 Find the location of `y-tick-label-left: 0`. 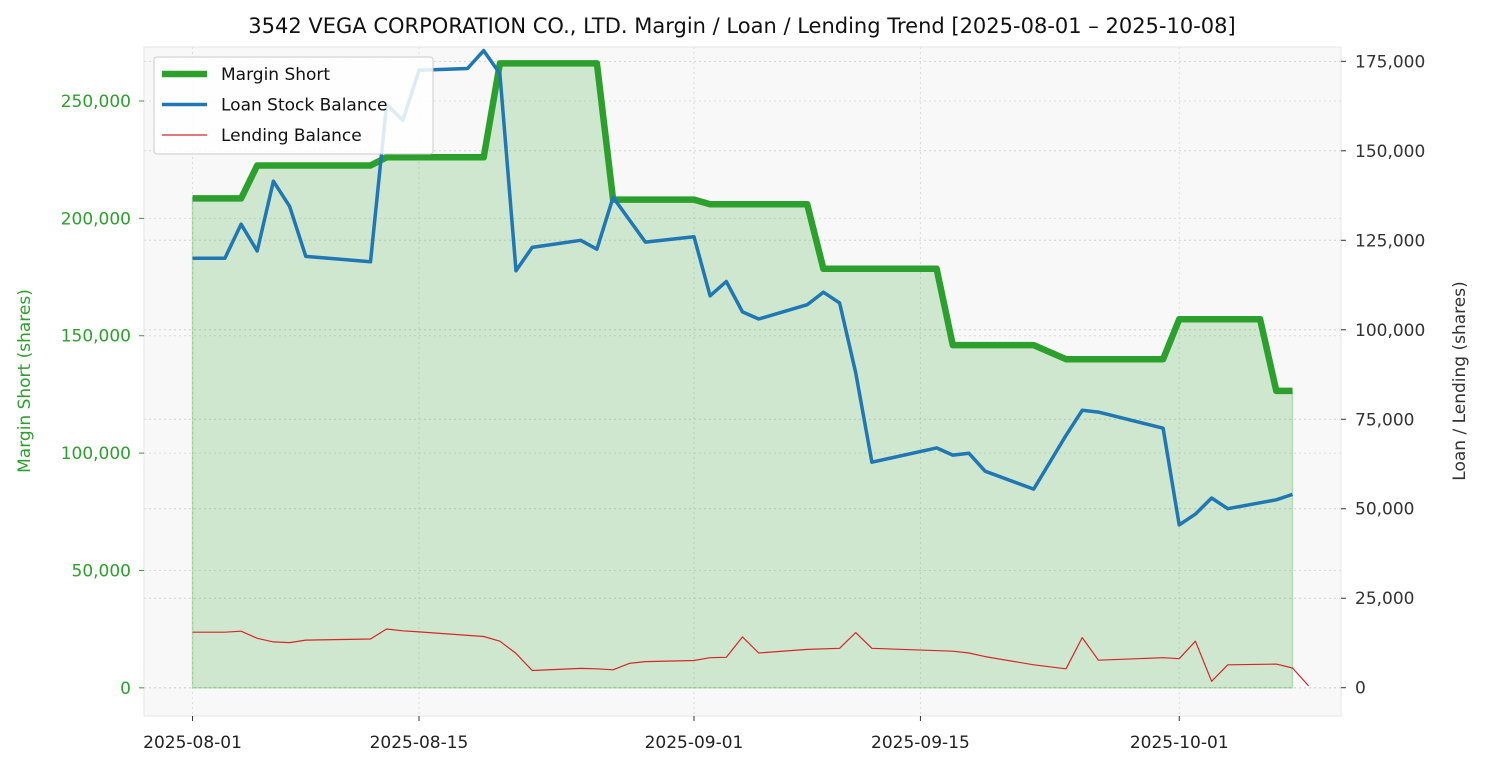

y-tick-label-left: 0 is located at coordinates (125, 689).